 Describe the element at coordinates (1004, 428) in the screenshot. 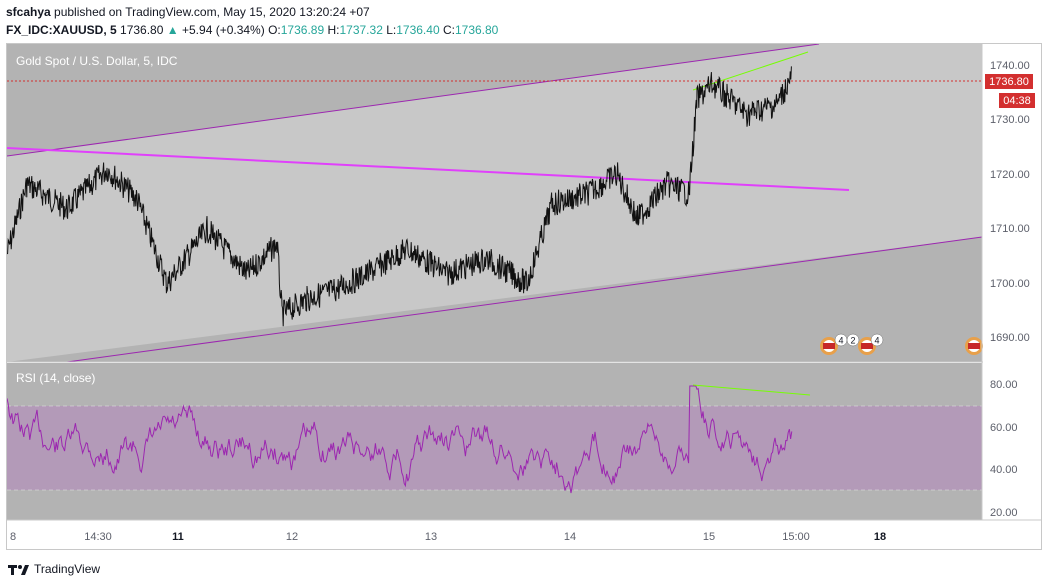

I see `rsi-tick-label: 60.00` at that location.